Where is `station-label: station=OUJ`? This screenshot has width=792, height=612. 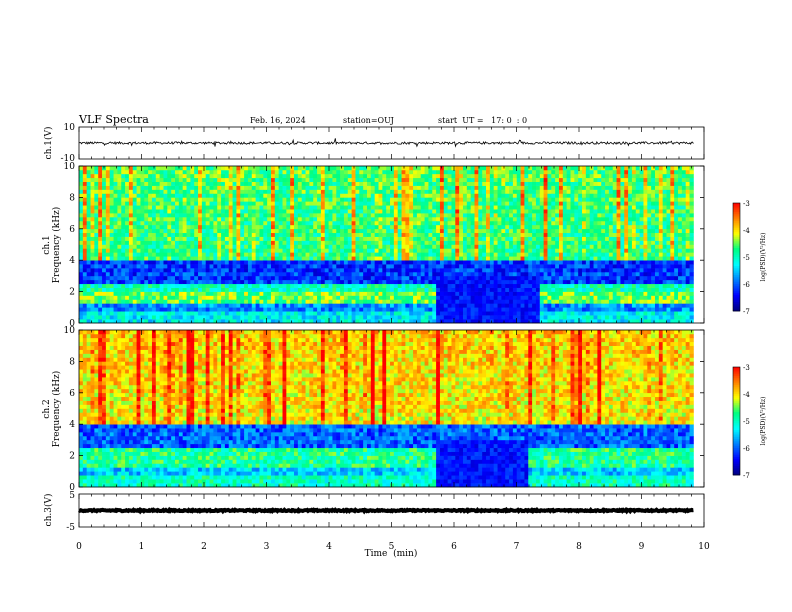 station-label: station=OUJ is located at coordinates (368, 120).